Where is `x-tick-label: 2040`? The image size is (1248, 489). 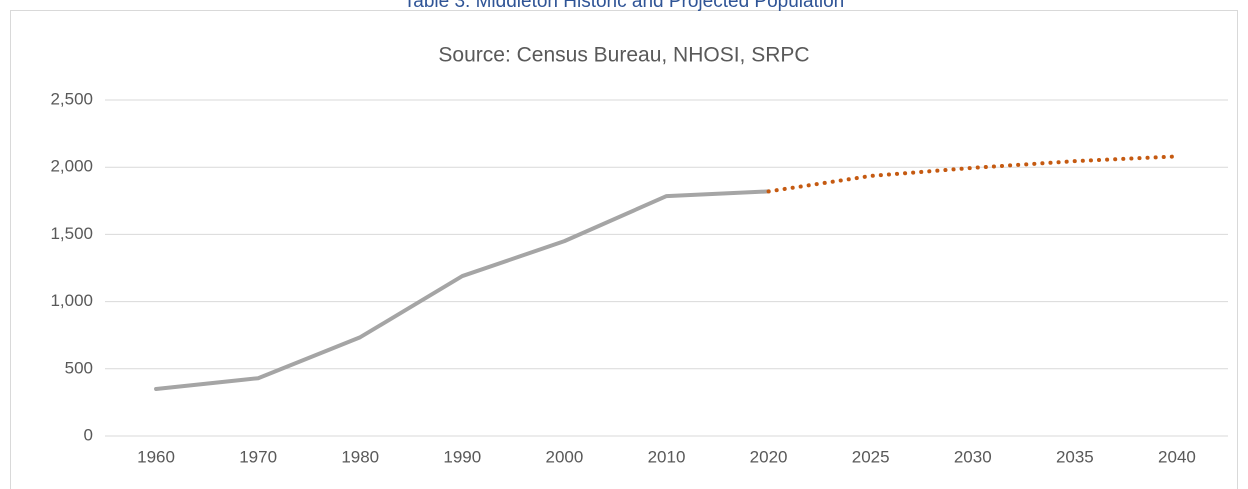 x-tick-label: 2040 is located at coordinates (1177, 456).